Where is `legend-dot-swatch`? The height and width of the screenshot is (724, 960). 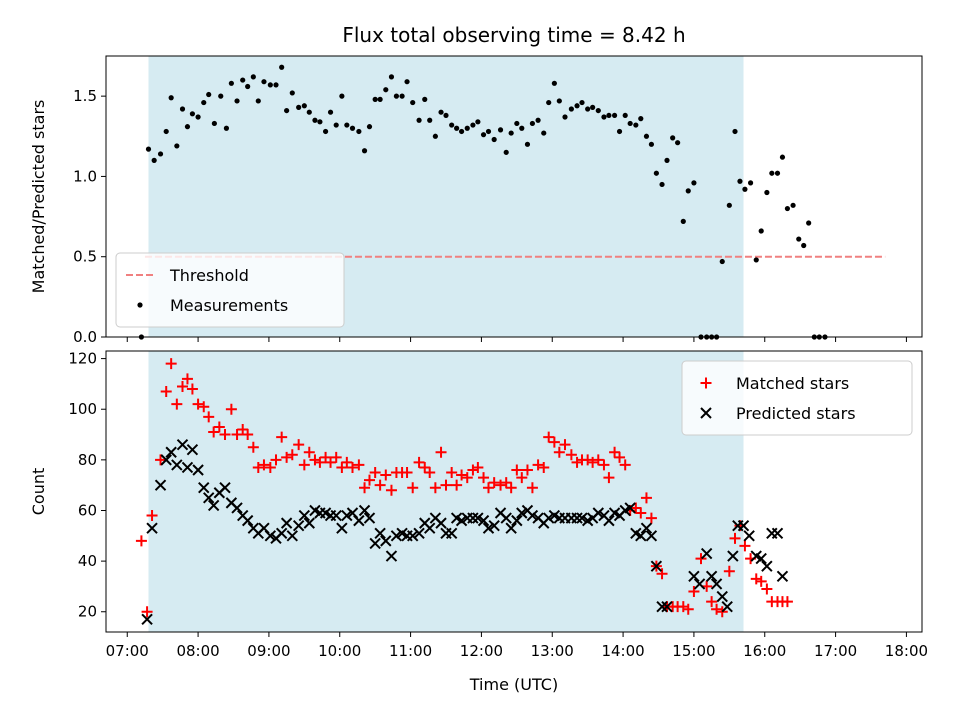
legend-dot-swatch is located at coordinates (140, 305).